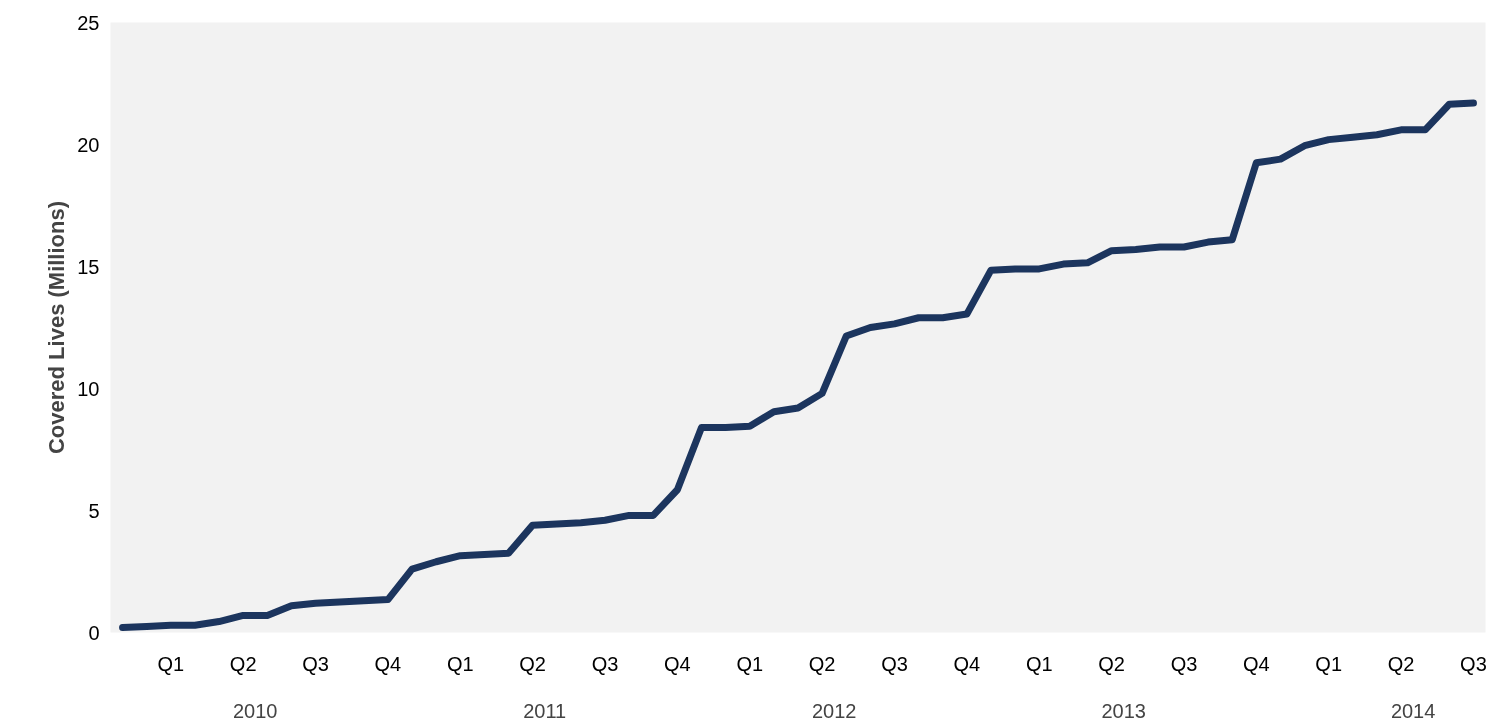  Describe the element at coordinates (88, 388) in the screenshot. I see `y-tick-label: 10` at that location.